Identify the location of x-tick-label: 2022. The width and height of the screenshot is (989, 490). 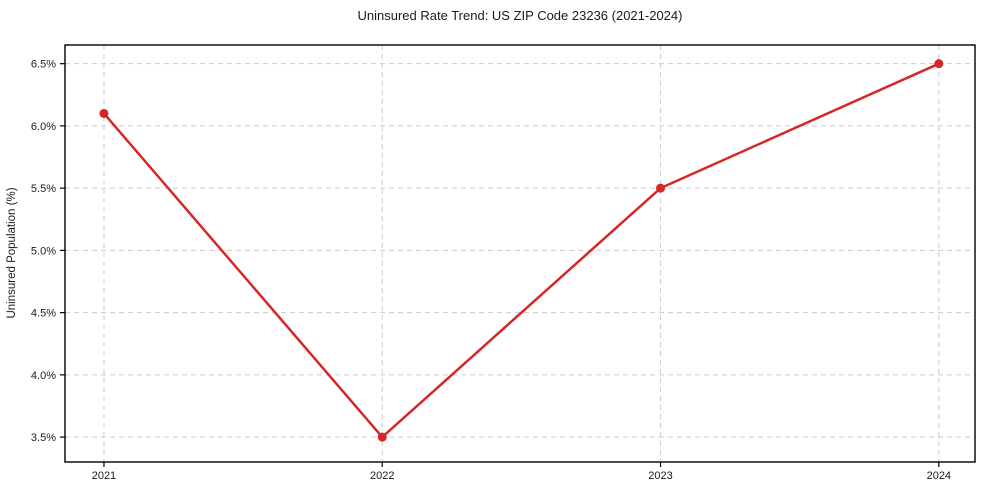
(382, 476).